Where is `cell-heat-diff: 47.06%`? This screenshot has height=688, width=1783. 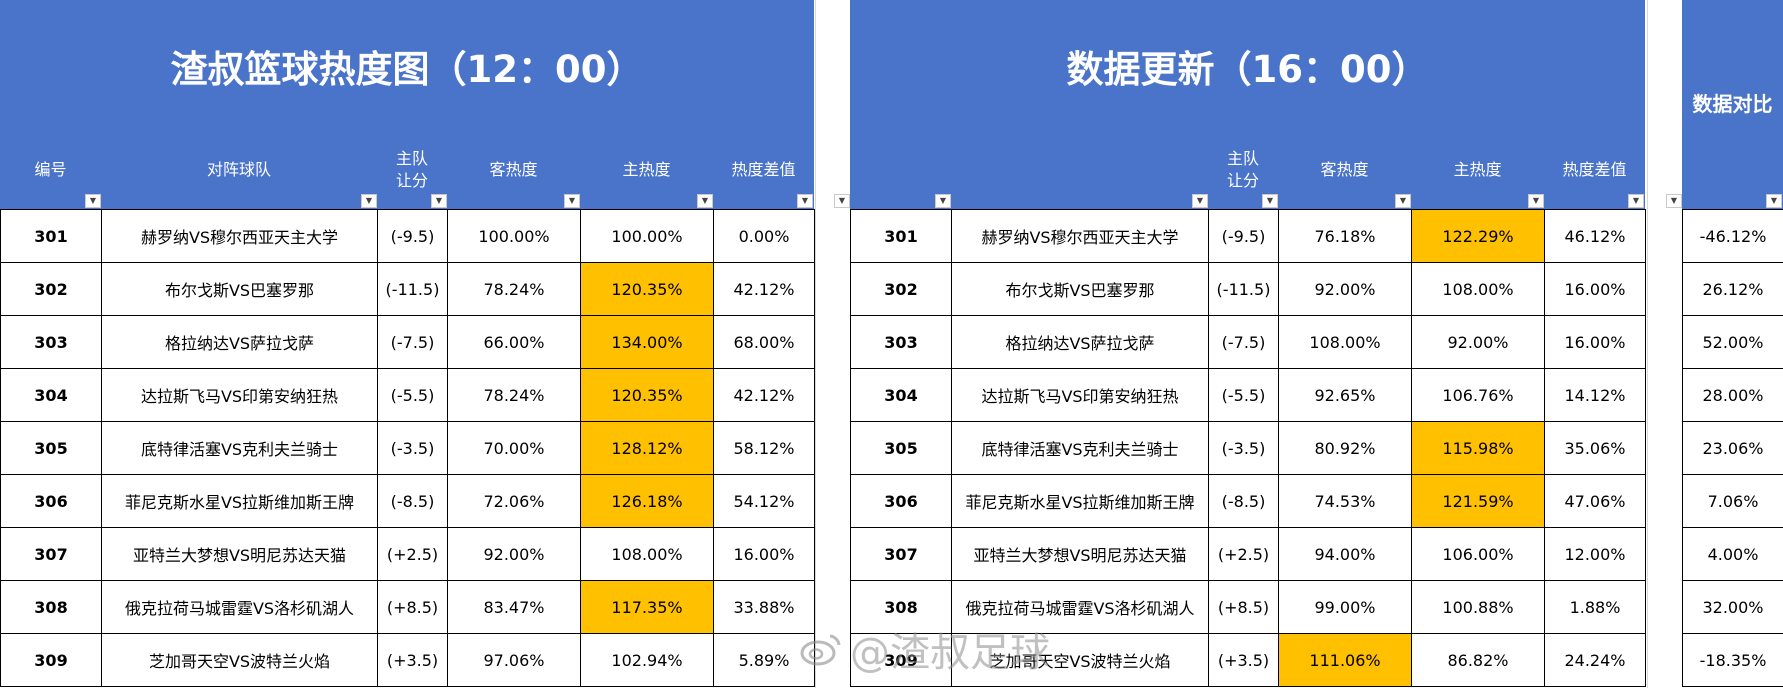
cell-heat-diff: 47.06% is located at coordinates (1595, 501).